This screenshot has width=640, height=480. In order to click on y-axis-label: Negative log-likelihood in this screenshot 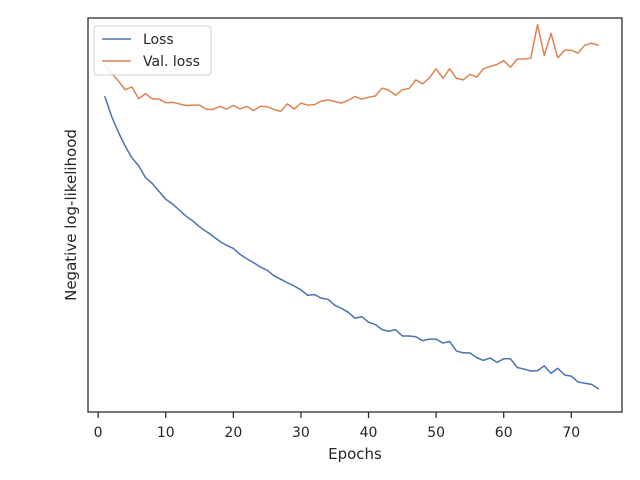, I will do `click(71, 215)`.